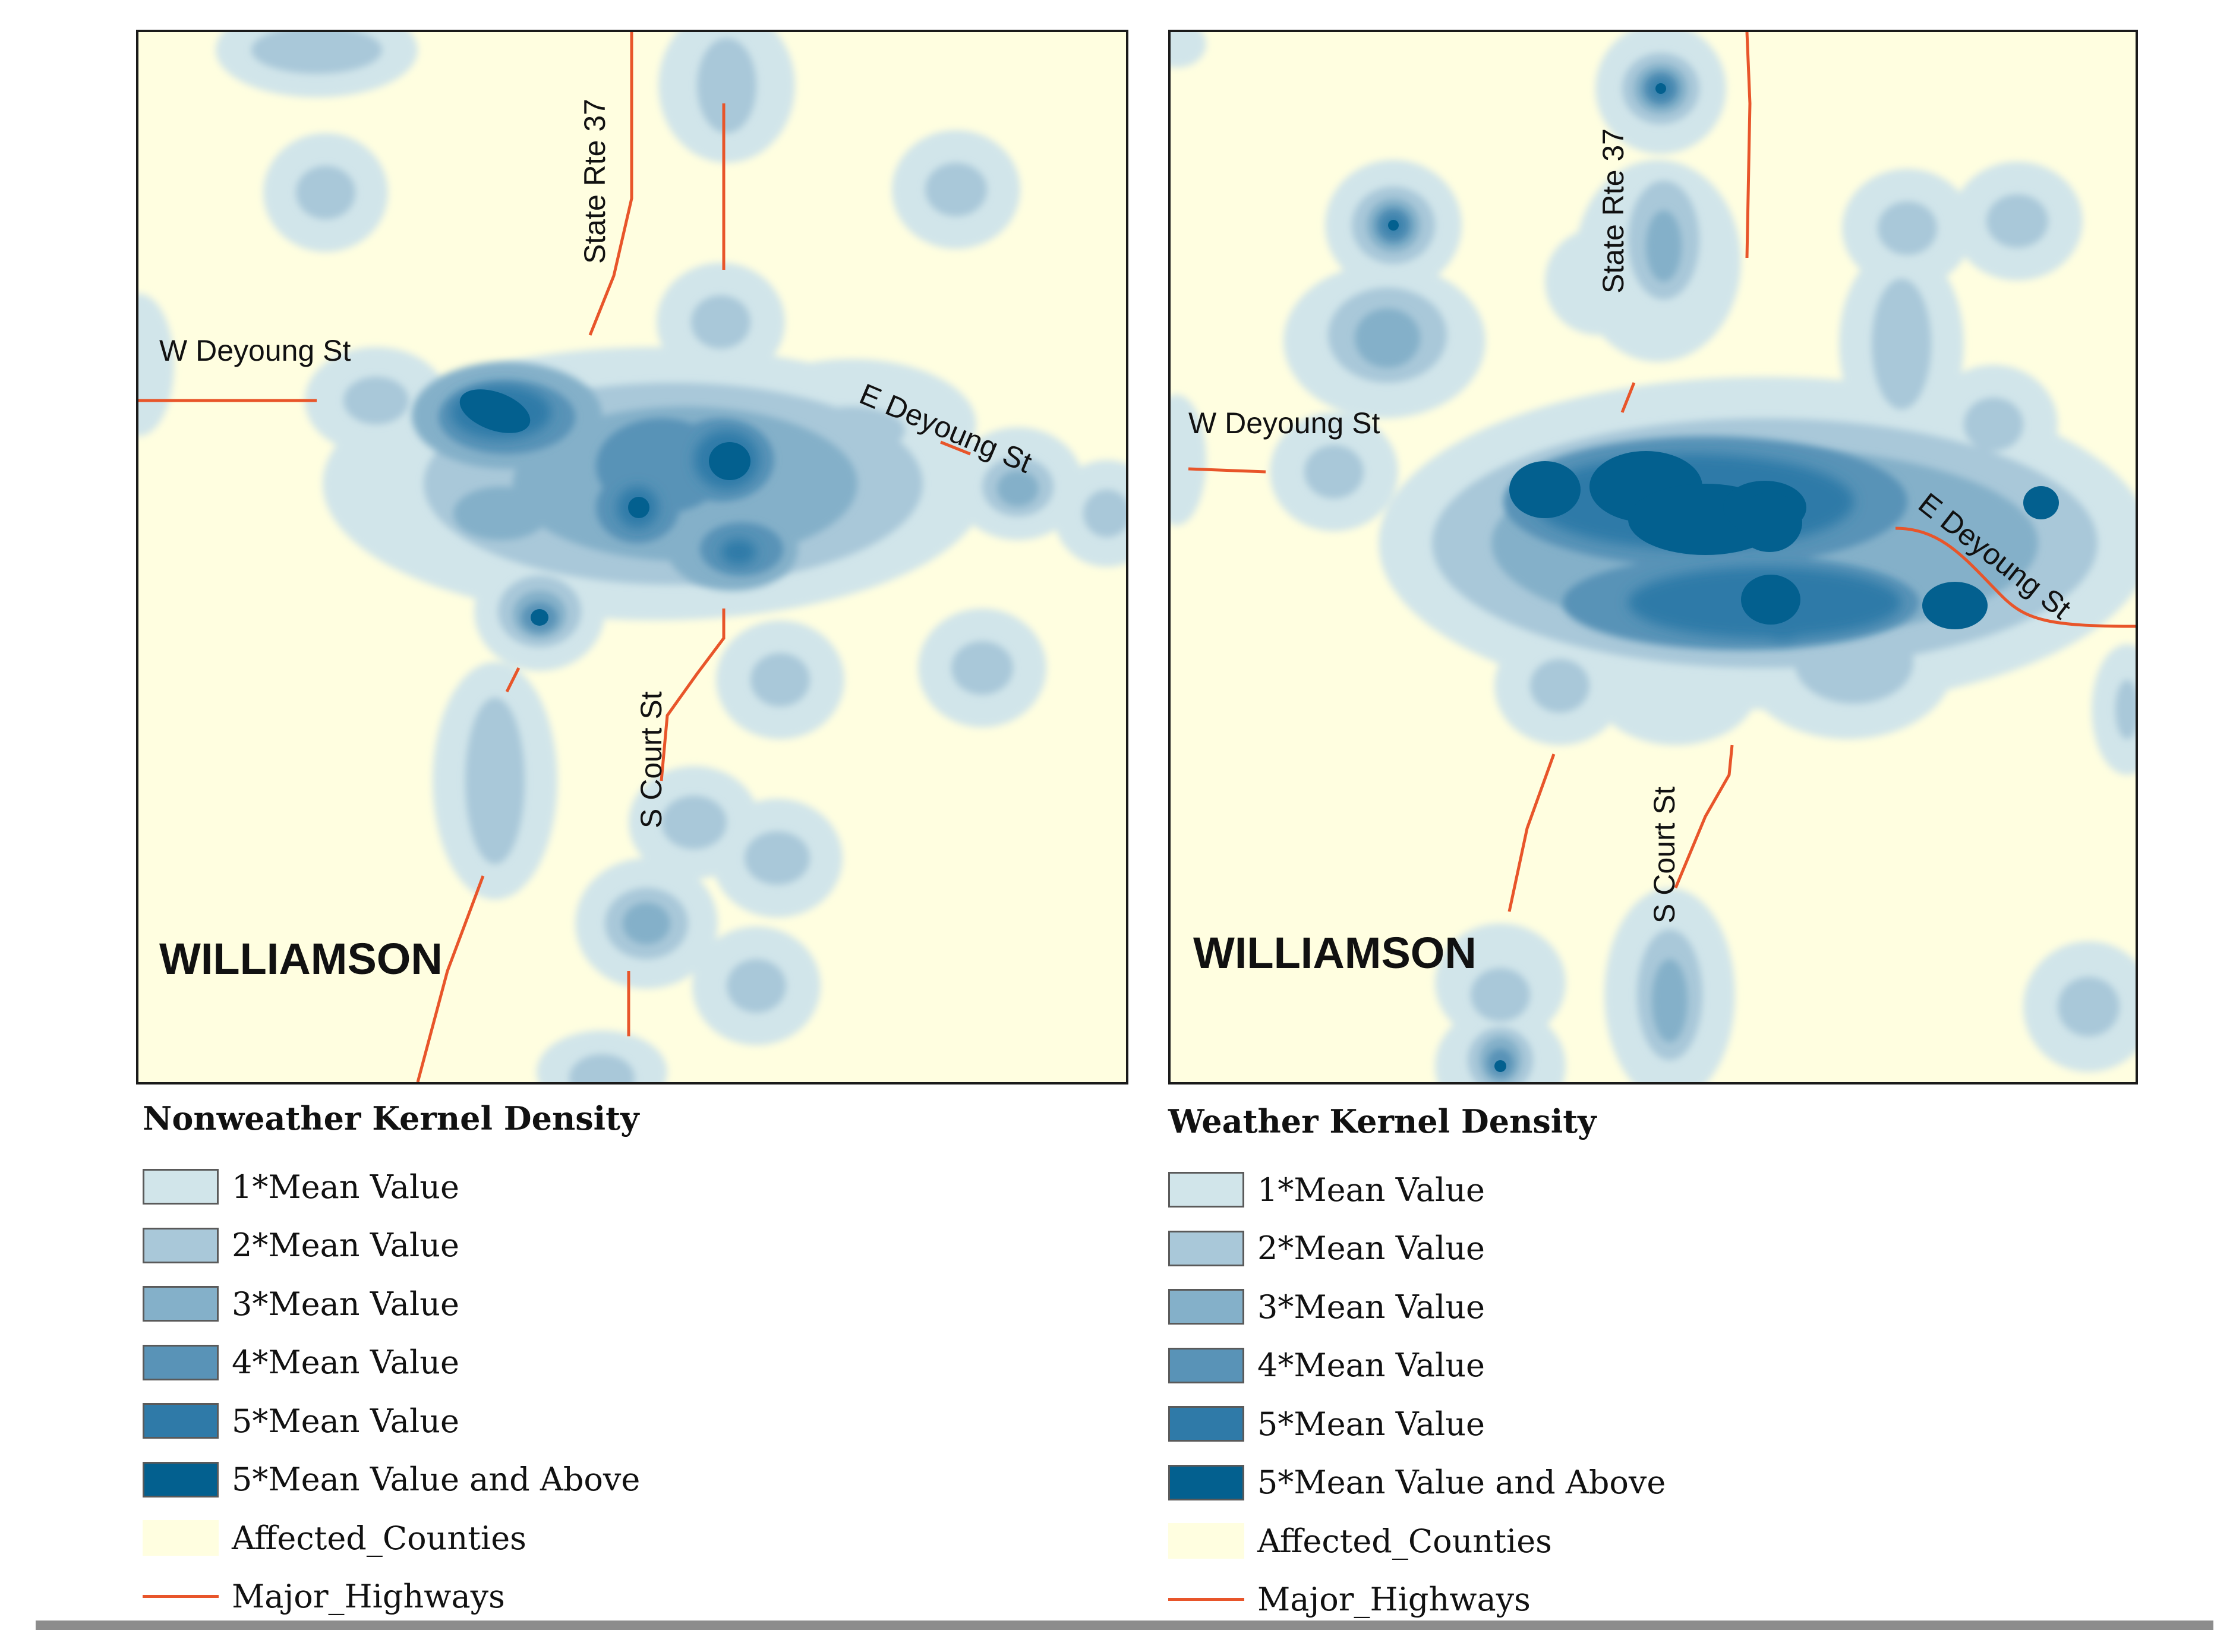 This screenshot has height=1652, width=2233. What do you see at coordinates (651, 759) in the screenshot?
I see `s-court-st-label: S Court St` at bounding box center [651, 759].